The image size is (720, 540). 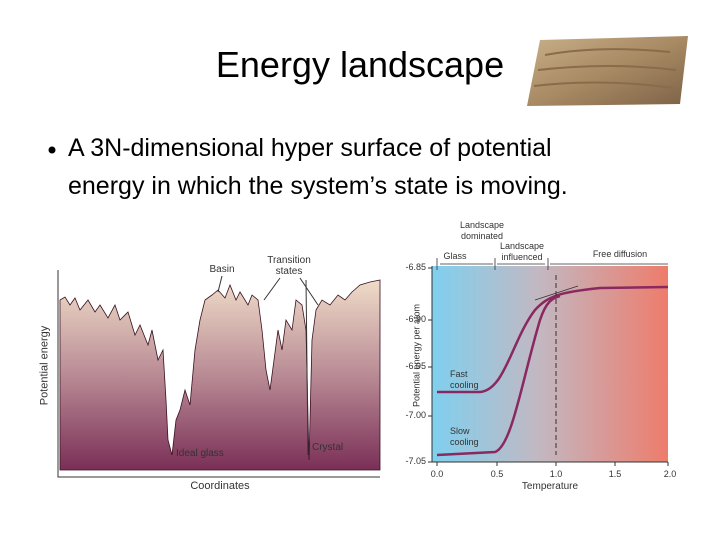 I want to click on fast-cooling-curve, so click(x=553, y=339).